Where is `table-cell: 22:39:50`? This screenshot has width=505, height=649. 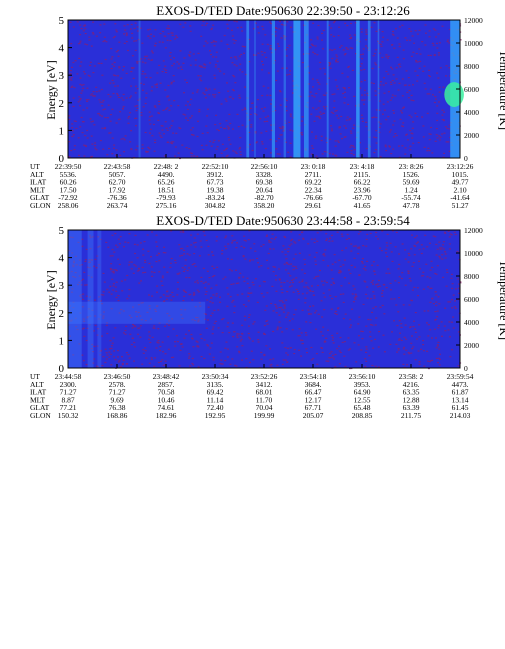
table-cell: 22:39:50 is located at coordinates (68, 166).